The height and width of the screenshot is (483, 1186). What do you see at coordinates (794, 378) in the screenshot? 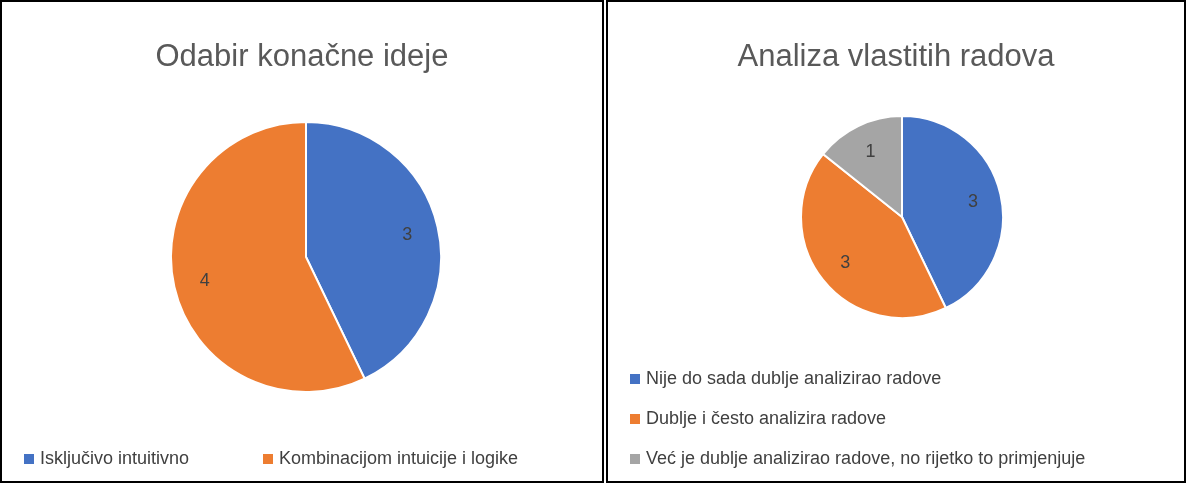
I see `legend-label: Nije do sada dublje analizirao radove` at bounding box center [794, 378].